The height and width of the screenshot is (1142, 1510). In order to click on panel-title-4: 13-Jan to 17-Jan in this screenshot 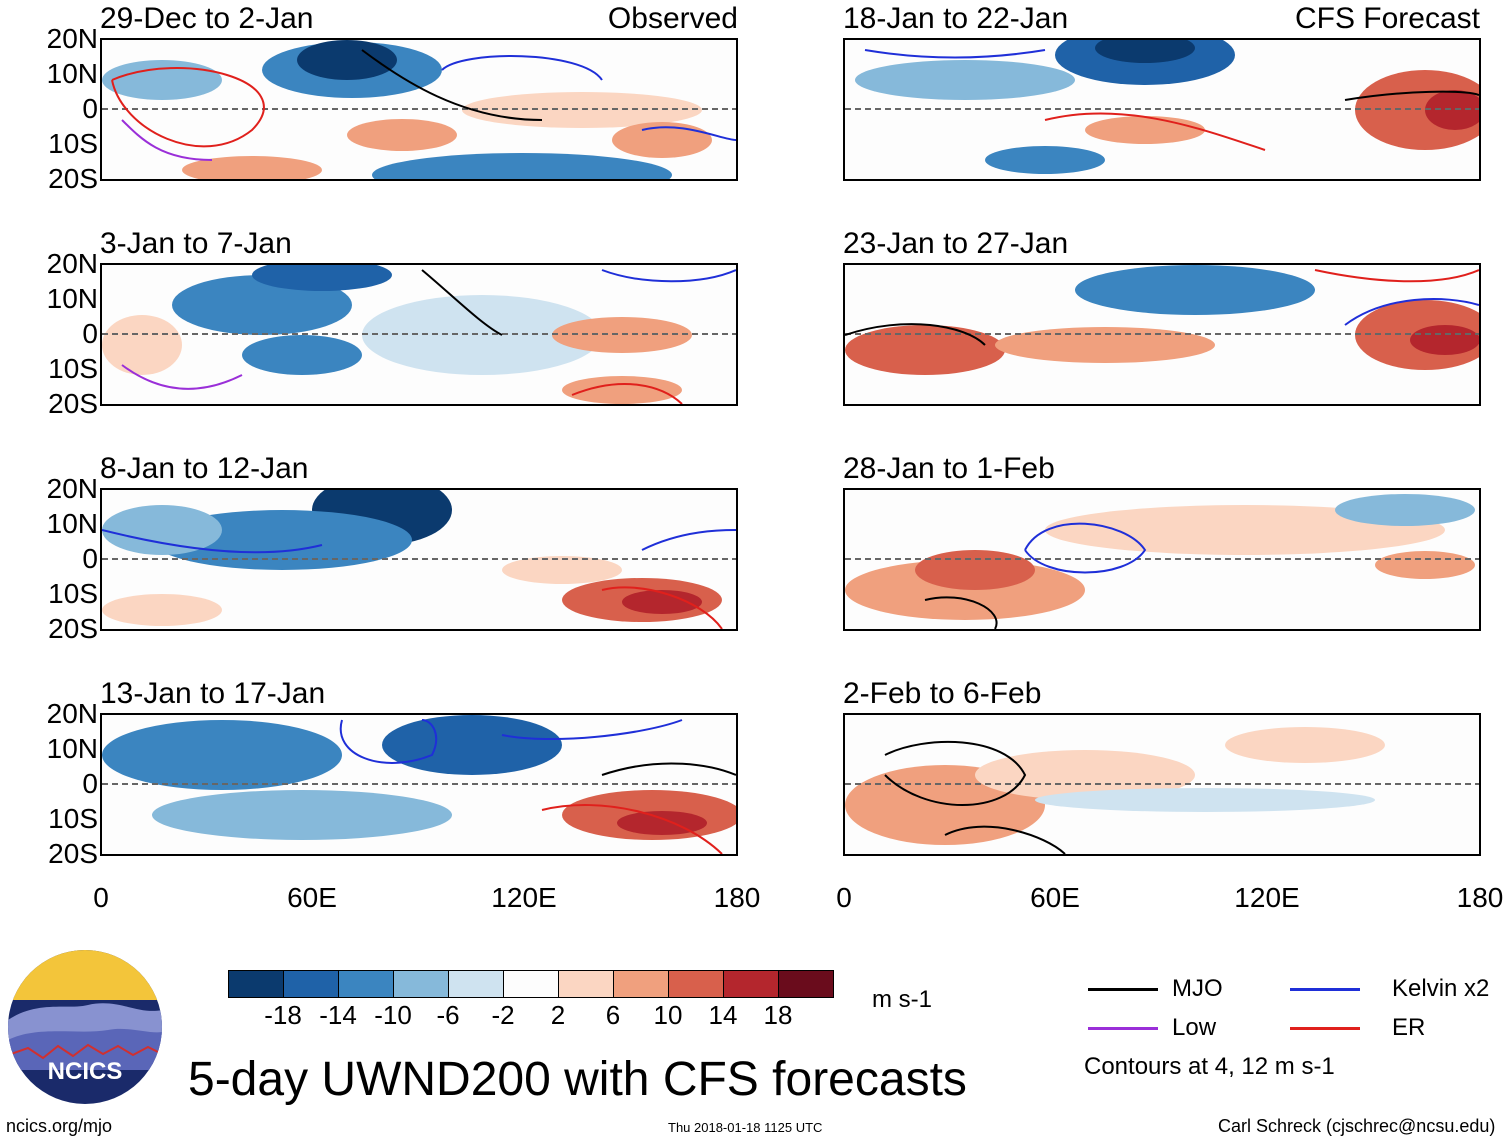, I will do `click(213, 693)`.